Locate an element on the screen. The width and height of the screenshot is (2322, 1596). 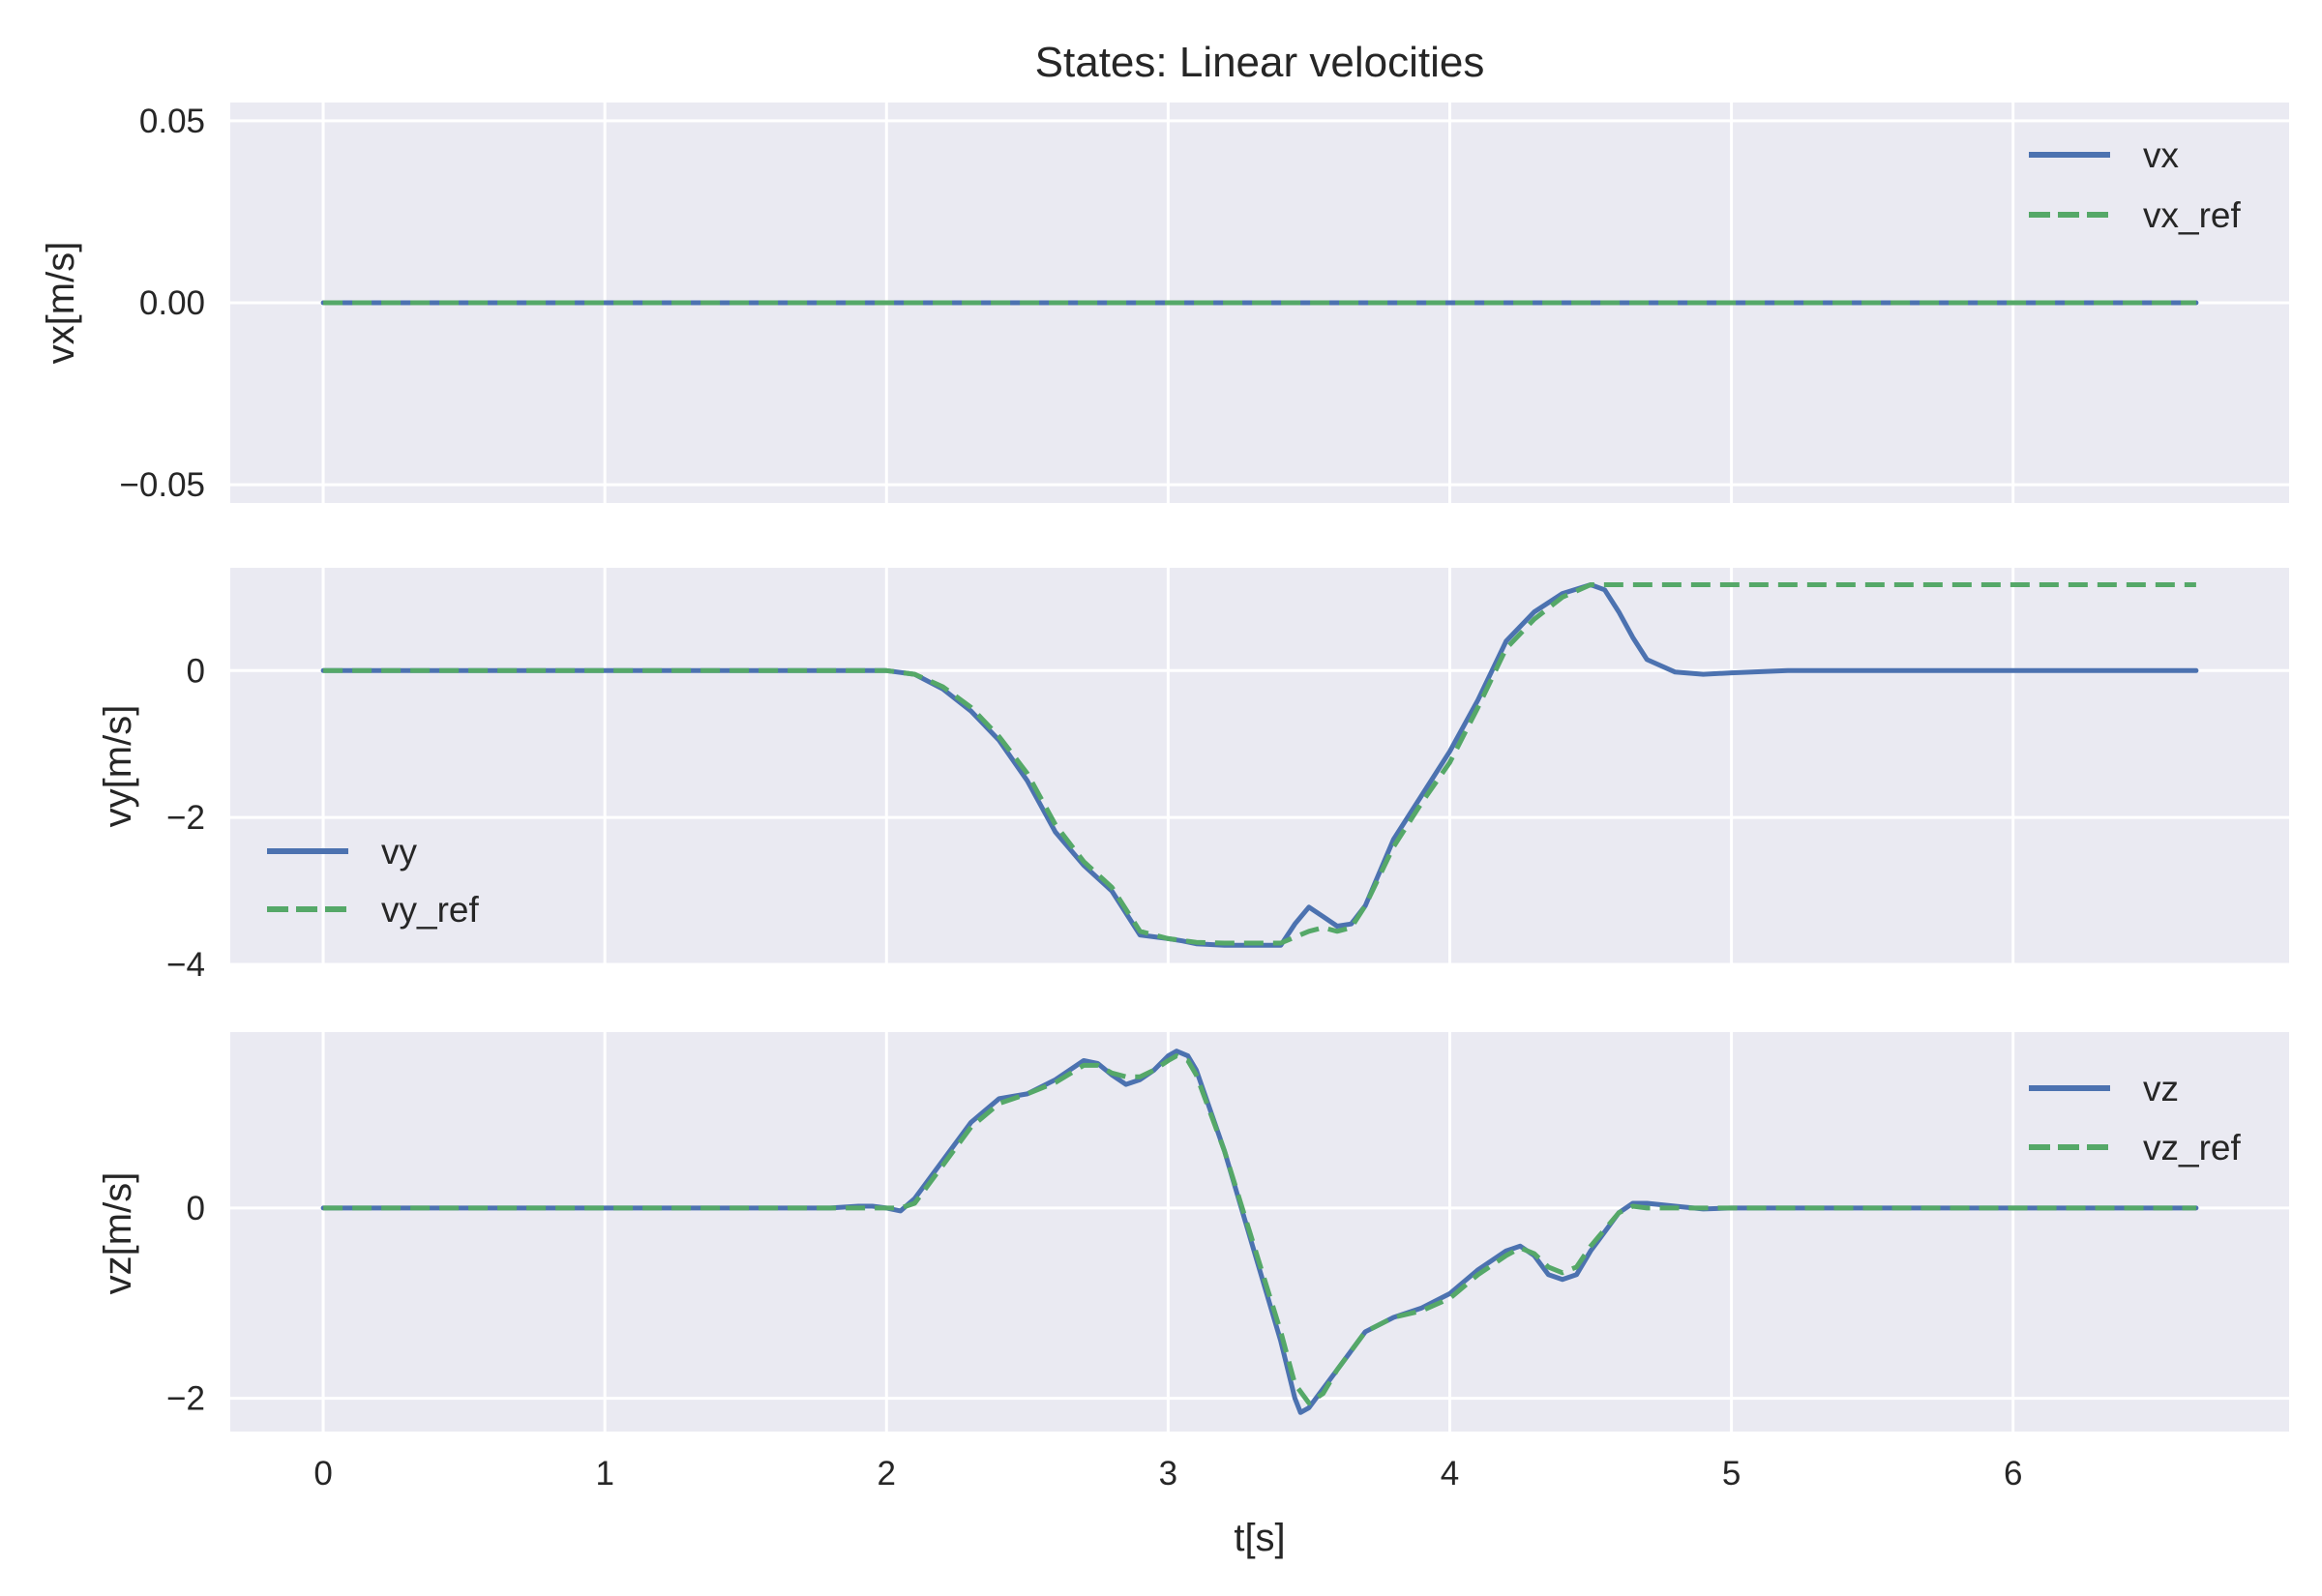
chart-title: States: Linear velocities is located at coordinates (1260, 62).